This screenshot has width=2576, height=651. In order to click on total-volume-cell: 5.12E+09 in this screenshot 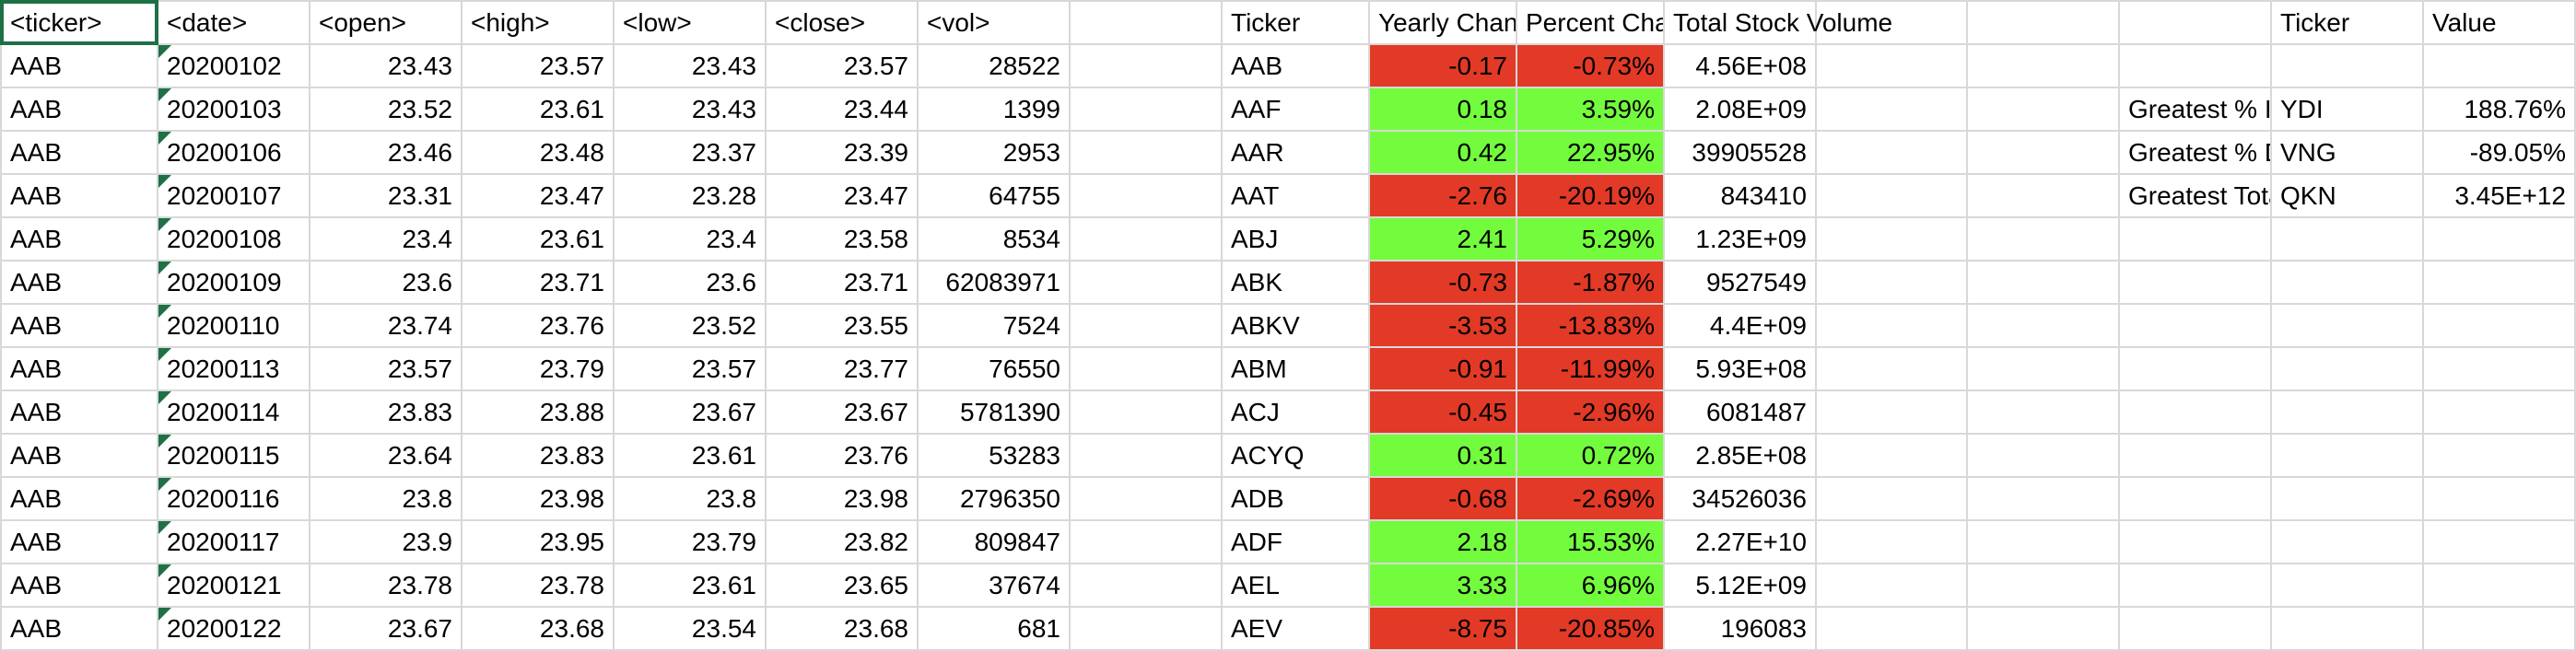, I will do `click(1740, 585)`.